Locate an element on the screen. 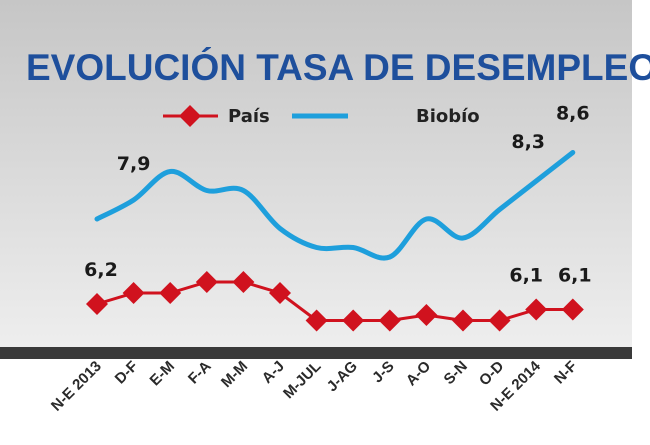 This screenshot has height=445, width=650. marker-pais-e-m is located at coordinates (170, 293).